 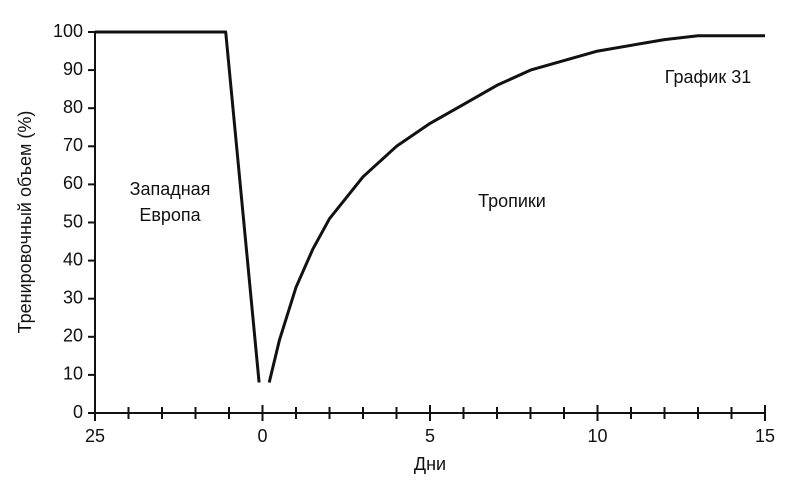 What do you see at coordinates (262, 436) in the screenshot?
I see `x-tick-label: 0` at bounding box center [262, 436].